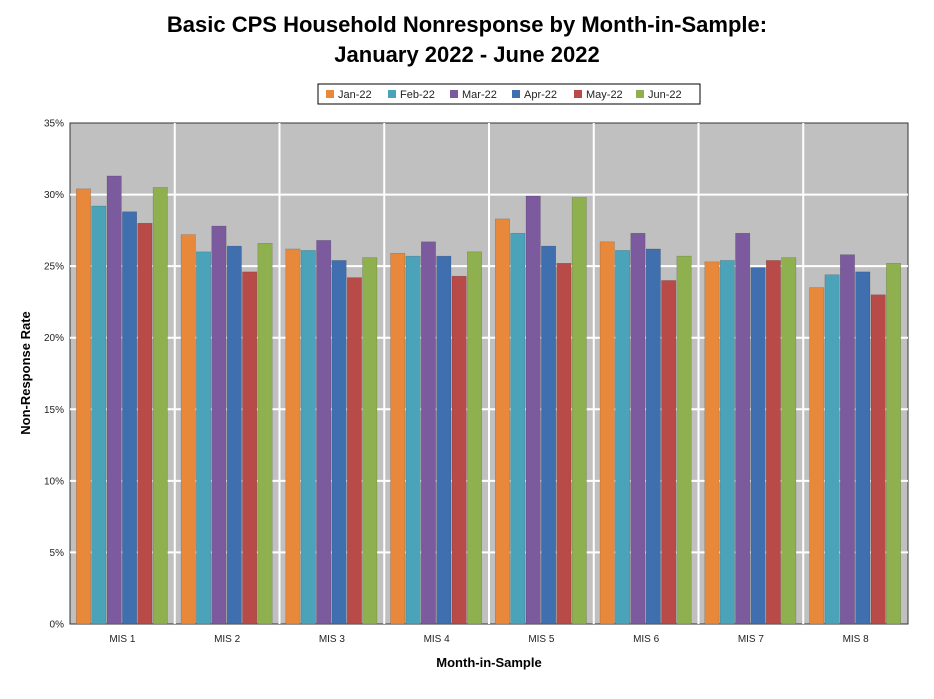 This screenshot has height=699, width=934. I want to click on x-tick-label: MIS 3, so click(332, 639).